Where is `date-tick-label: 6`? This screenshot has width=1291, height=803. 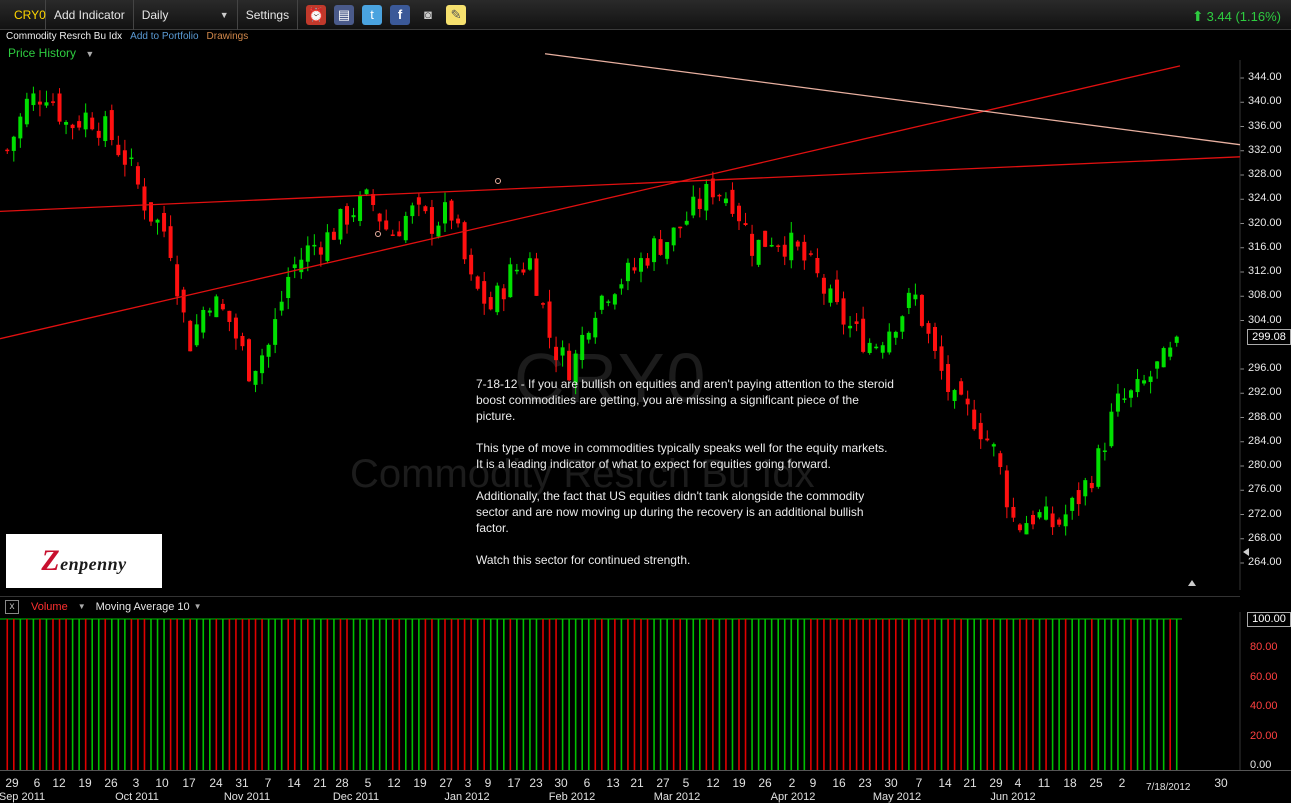
date-tick-label: 6 is located at coordinates (37, 783).